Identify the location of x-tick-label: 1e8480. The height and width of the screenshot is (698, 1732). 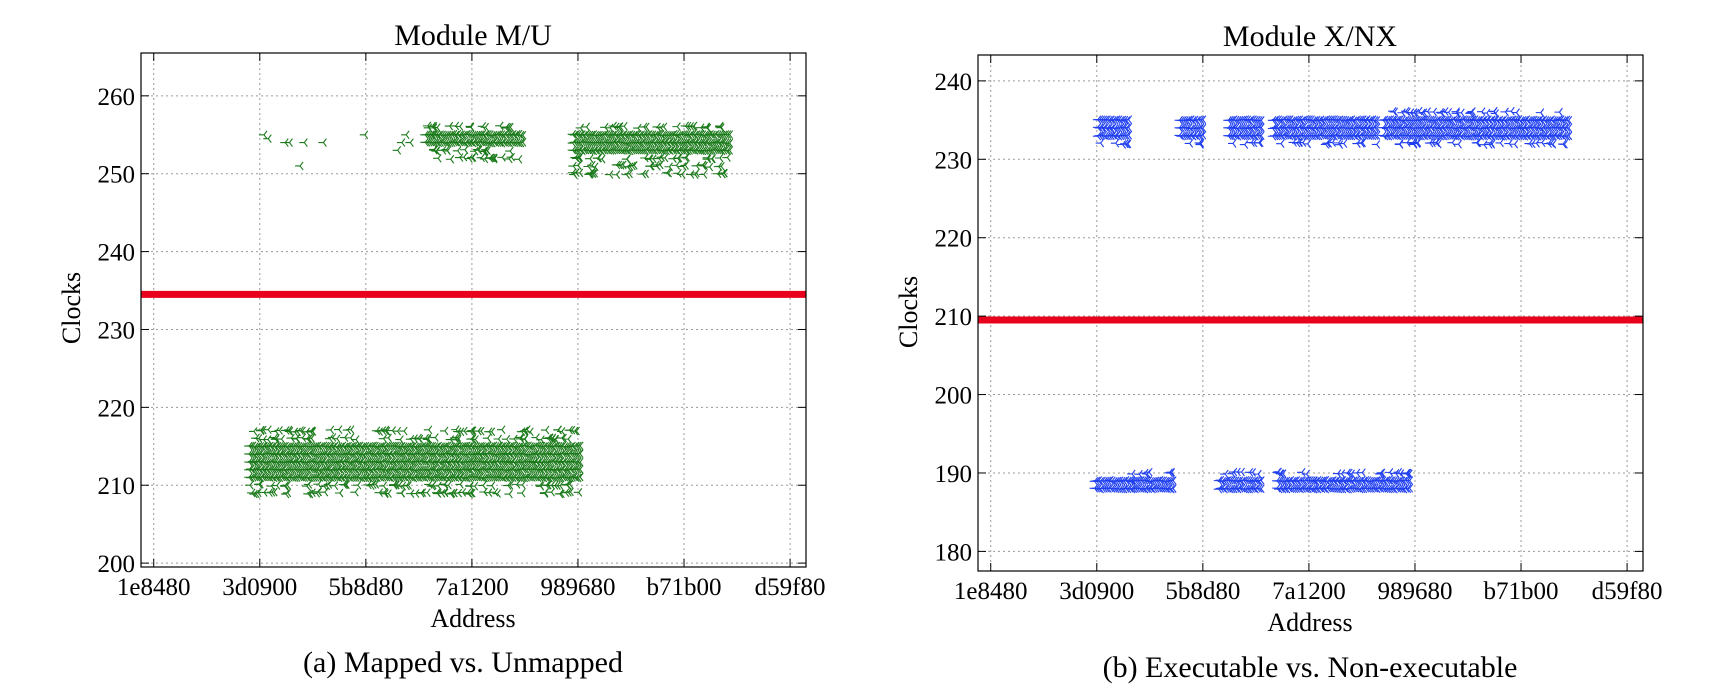
(991, 591).